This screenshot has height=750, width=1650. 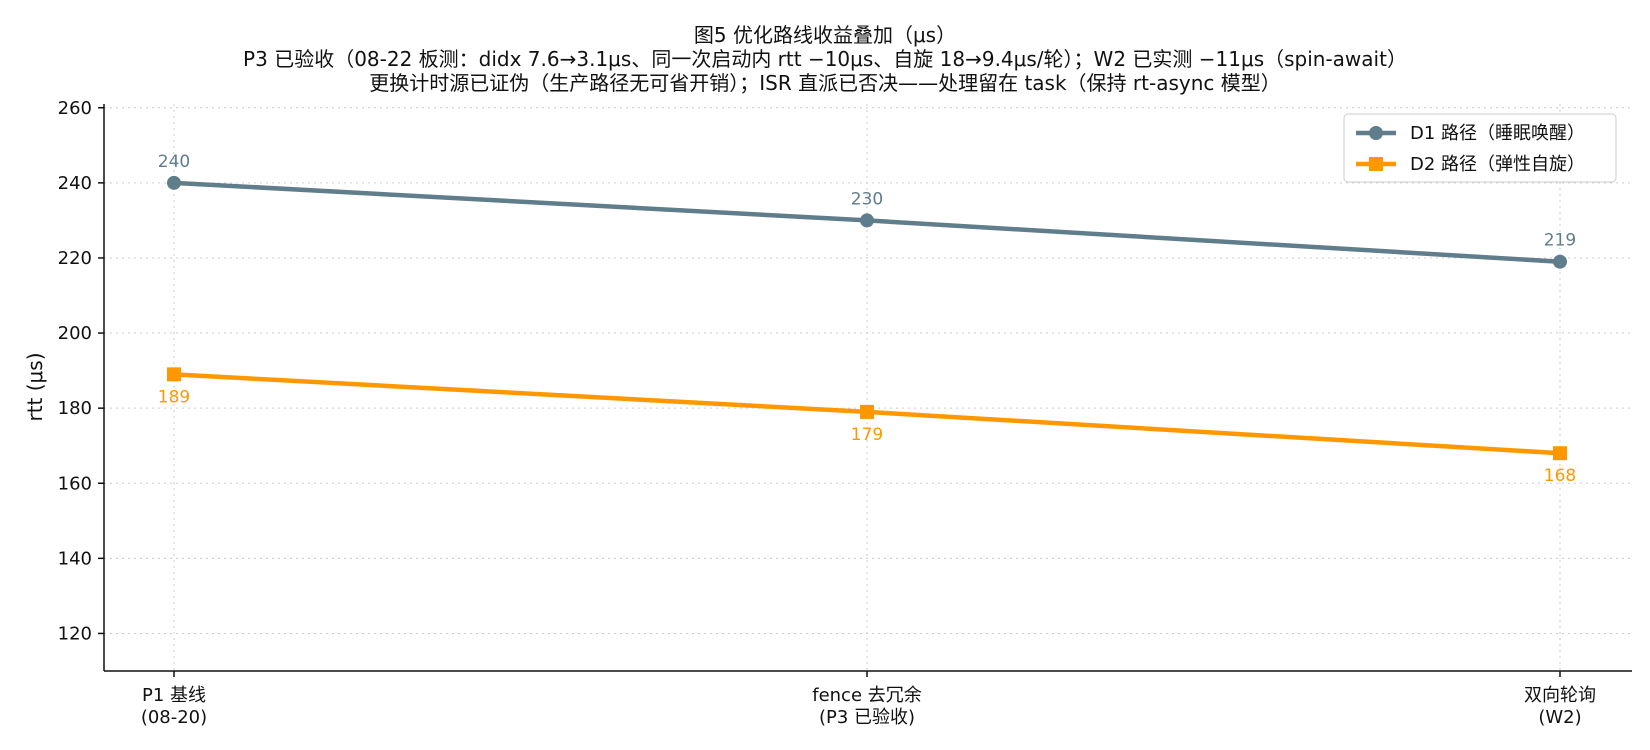 I want to click on x-tick-label: 双向轮询, so click(x=1560, y=695).